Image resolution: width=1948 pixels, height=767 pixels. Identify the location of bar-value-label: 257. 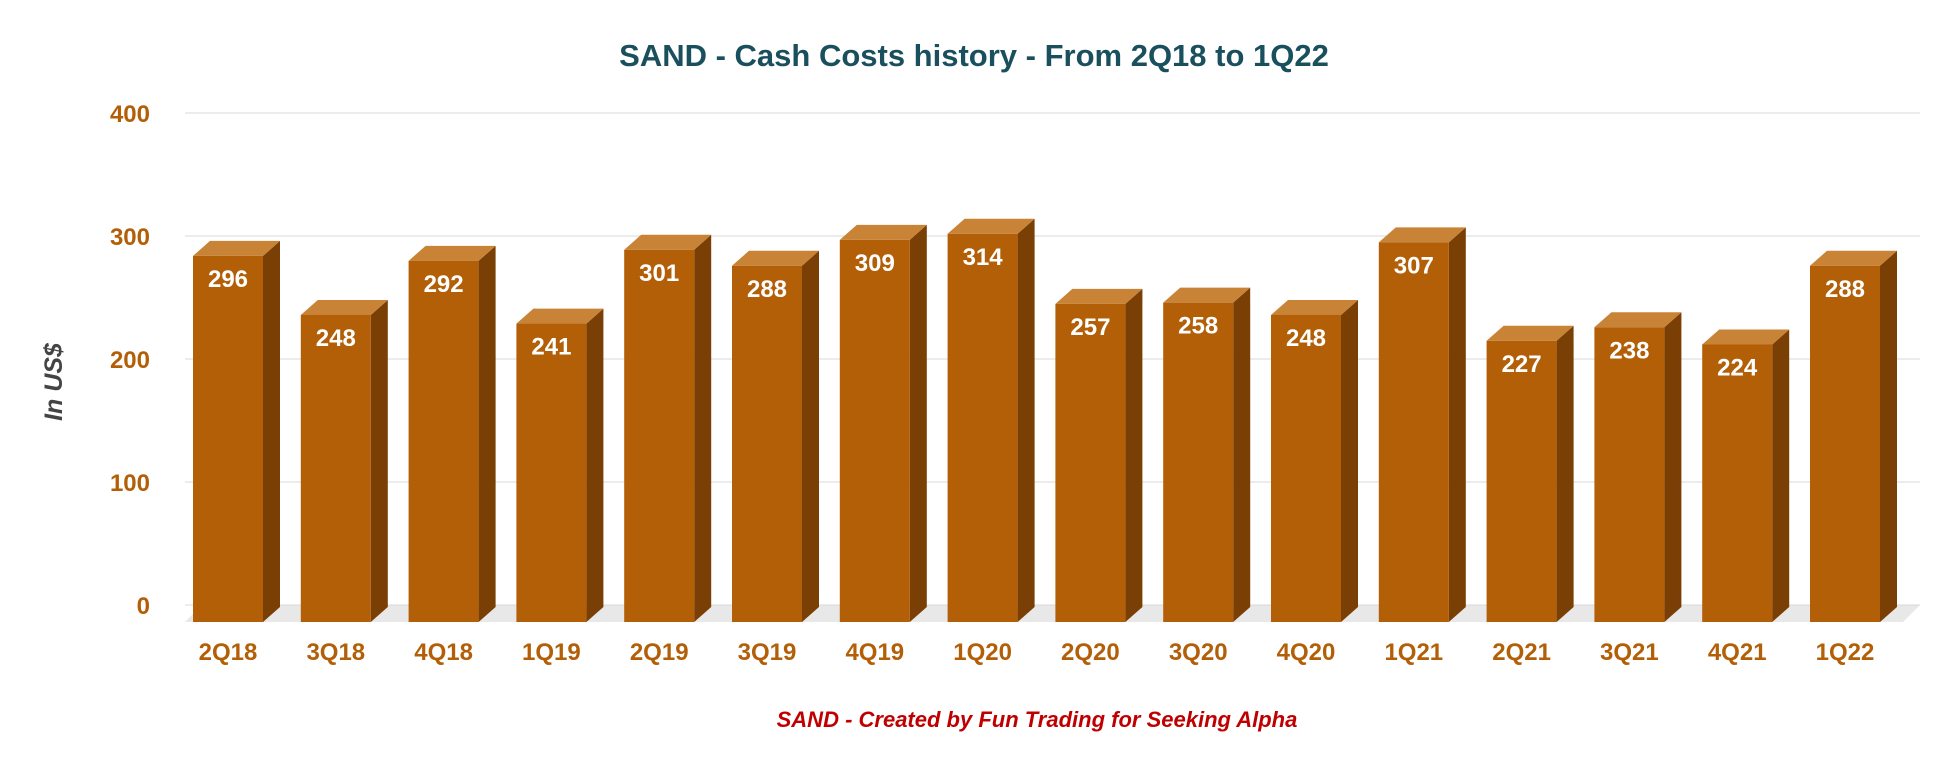
(1090, 327).